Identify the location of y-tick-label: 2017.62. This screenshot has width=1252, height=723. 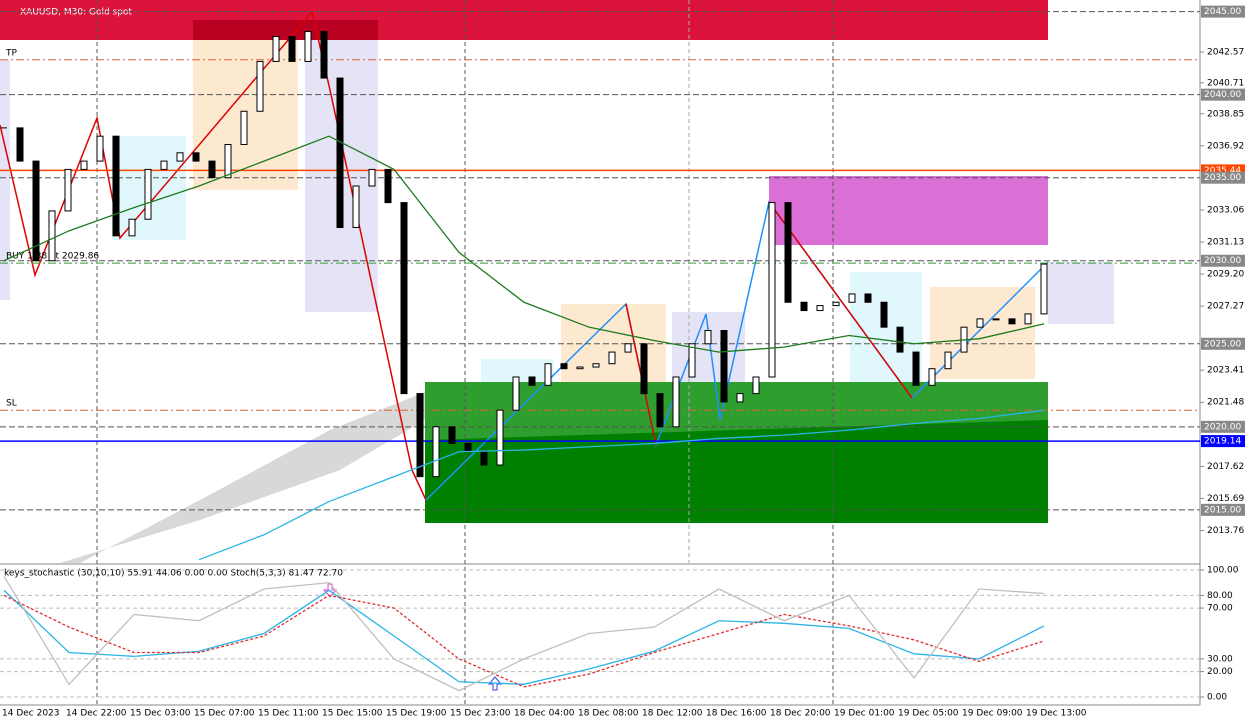
(1225, 467).